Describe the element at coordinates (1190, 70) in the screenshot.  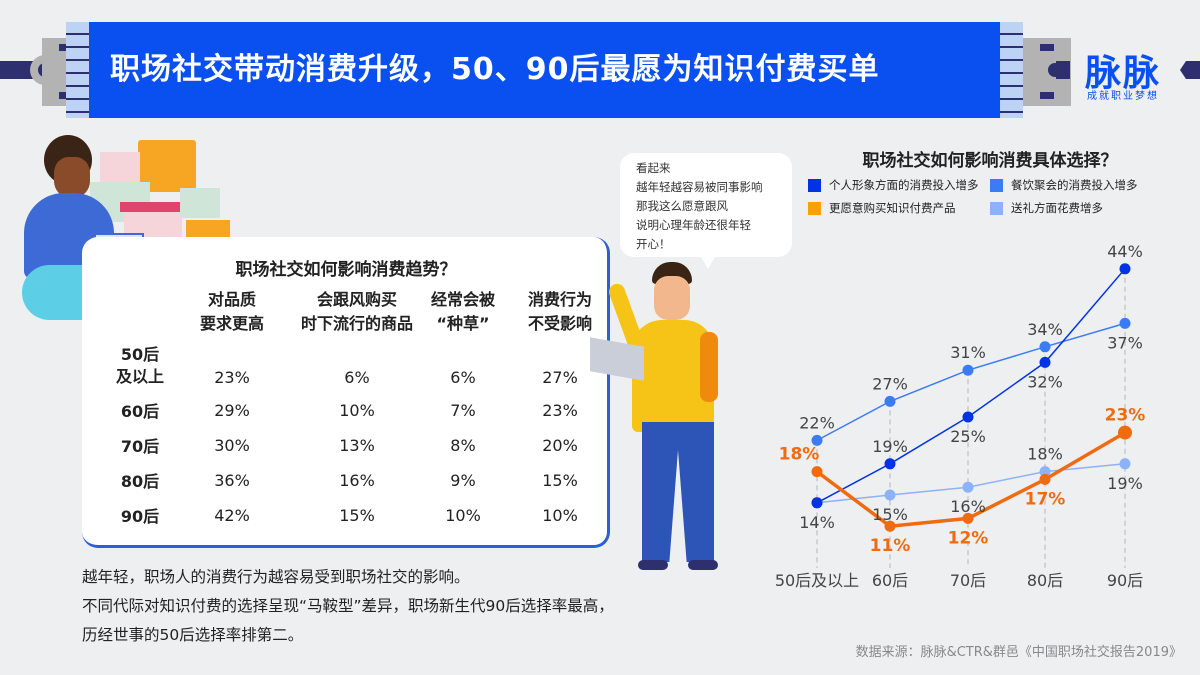
I see `cable-far-right` at that location.